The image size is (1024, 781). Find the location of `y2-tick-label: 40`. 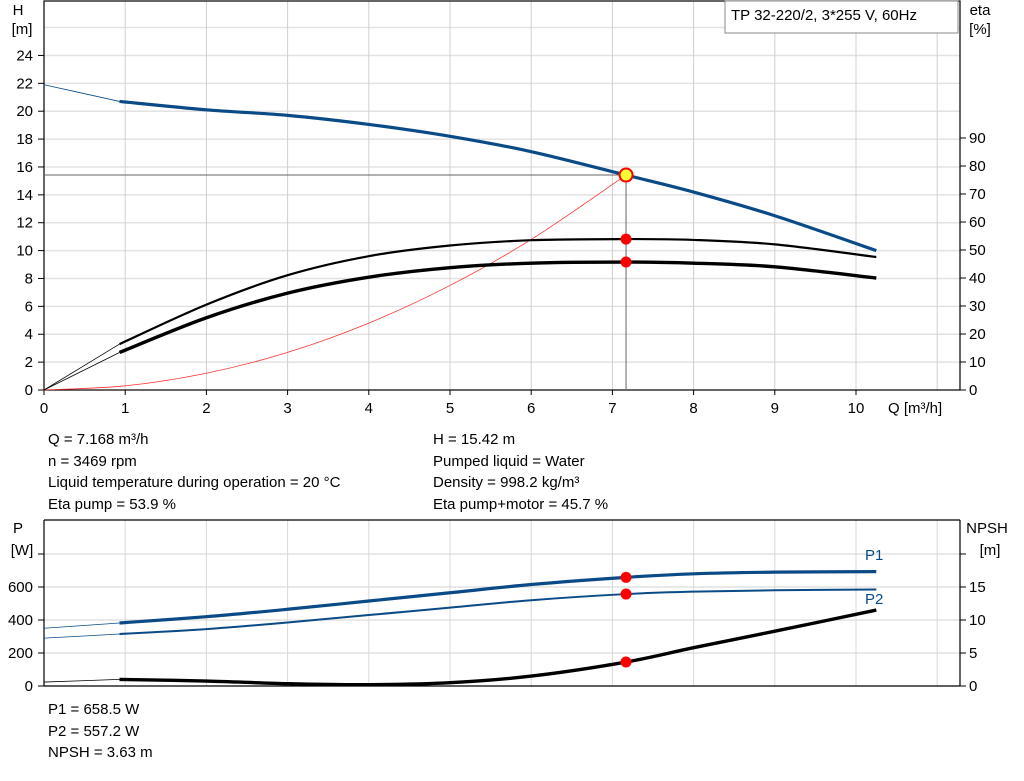

y2-tick-label: 40 is located at coordinates (977, 278).